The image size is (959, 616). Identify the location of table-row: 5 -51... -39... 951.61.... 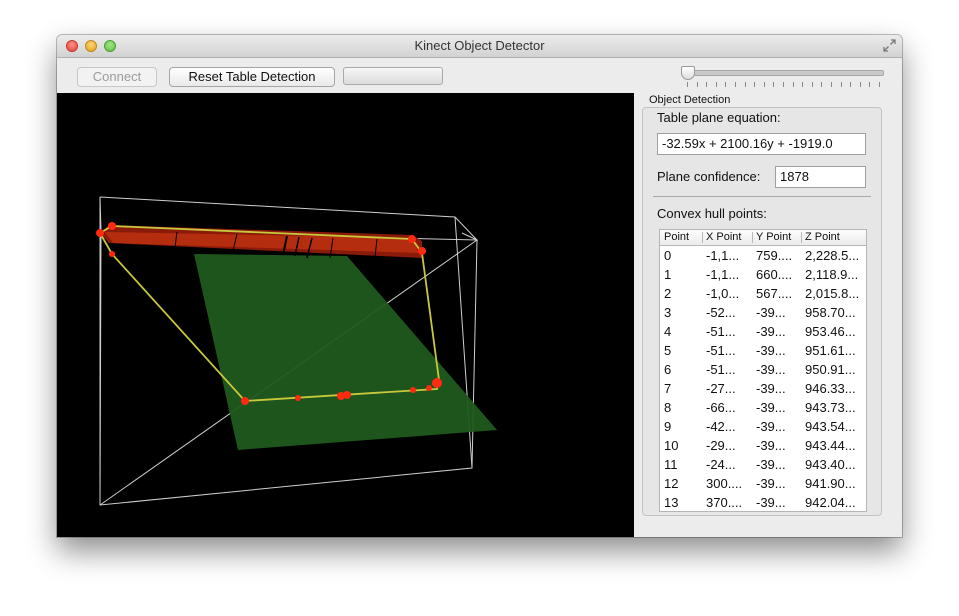
(763, 350).